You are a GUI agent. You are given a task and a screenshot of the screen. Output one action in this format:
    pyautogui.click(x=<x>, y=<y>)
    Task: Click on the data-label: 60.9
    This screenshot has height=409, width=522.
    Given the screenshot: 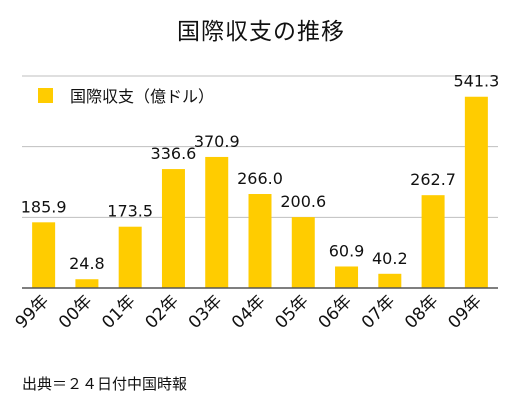 What is the action you would take?
    pyautogui.click(x=347, y=250)
    